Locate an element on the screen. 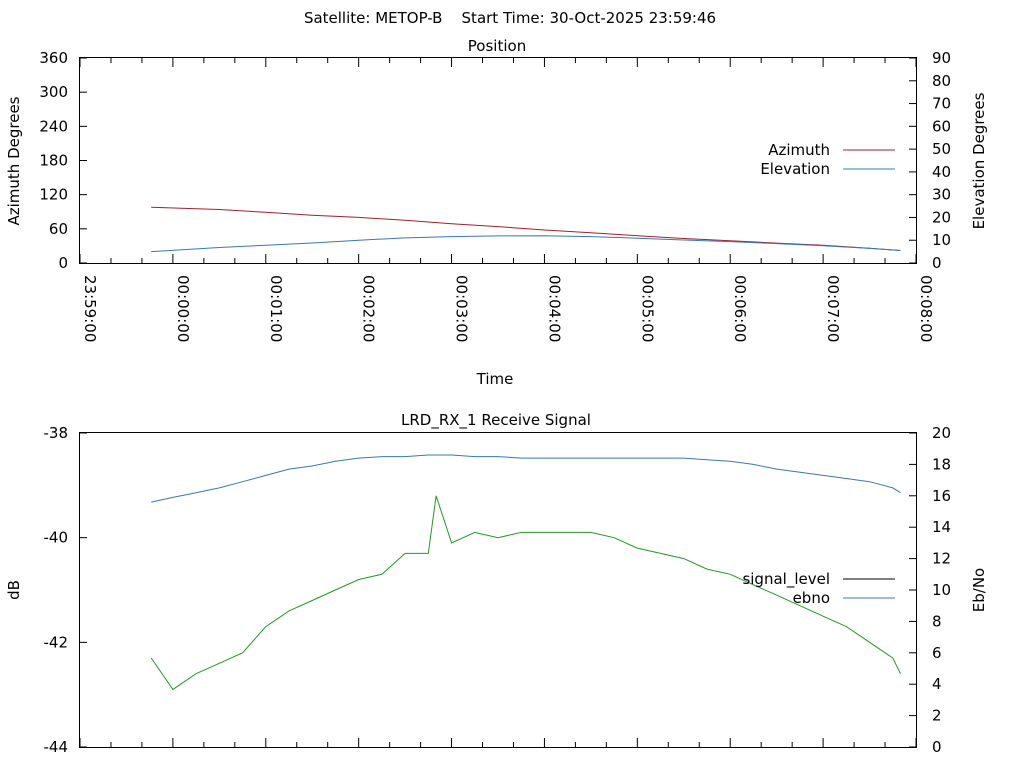 The width and height of the screenshot is (1024, 768). y-tick-label: 240 is located at coordinates (53, 126).